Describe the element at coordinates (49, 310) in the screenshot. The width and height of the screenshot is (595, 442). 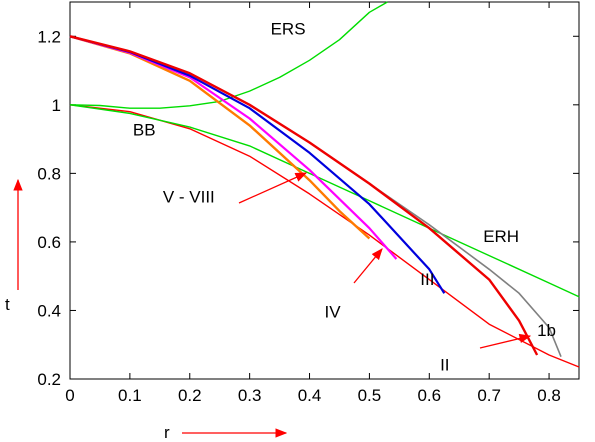
I see `y-tick-label: 0.4` at that location.